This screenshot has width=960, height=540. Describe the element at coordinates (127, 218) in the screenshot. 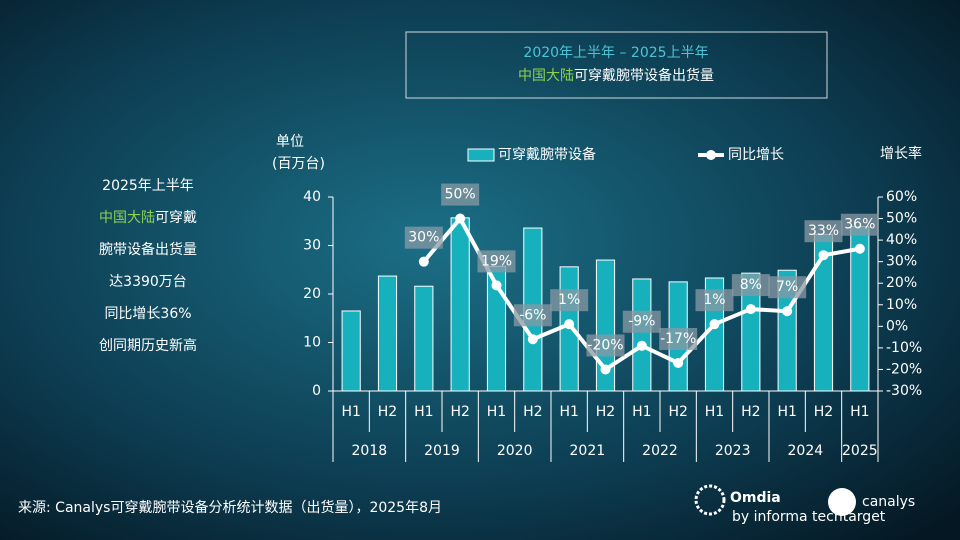

I see `callout-highlight: 中国大陆` at that location.